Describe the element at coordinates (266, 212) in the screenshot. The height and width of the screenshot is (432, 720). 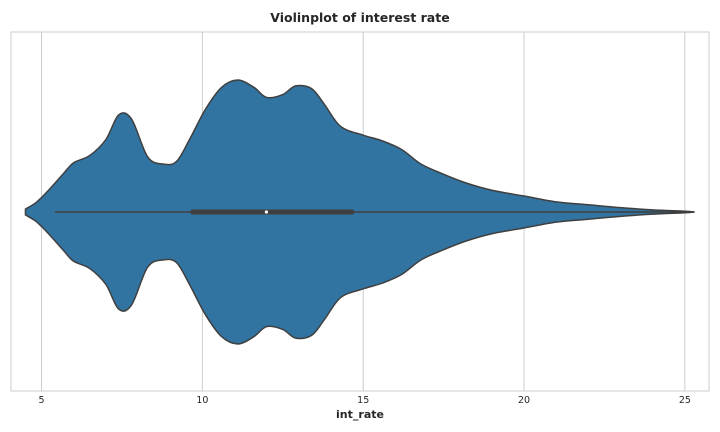
I see `violin-median-point` at that location.